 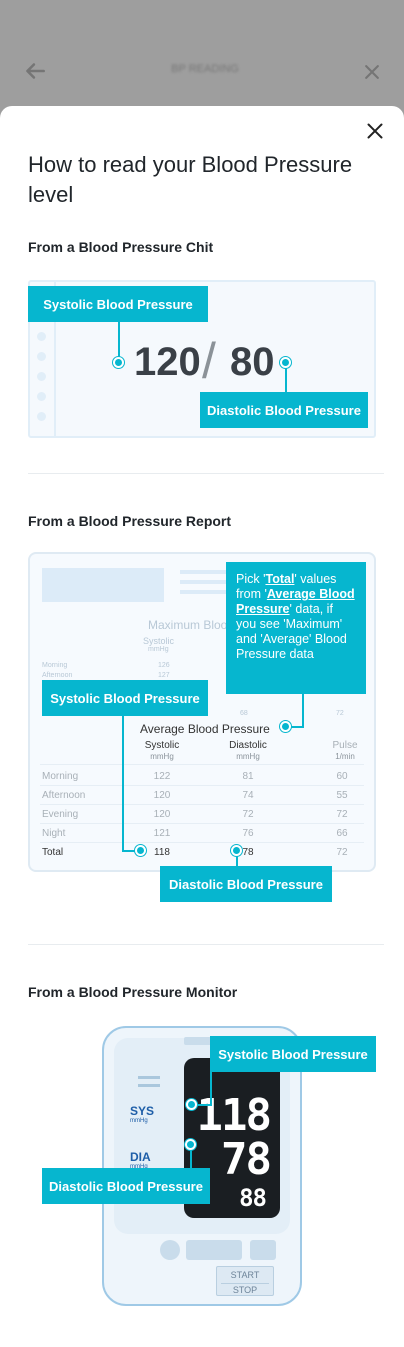 I want to click on chit-systolic-value: 120, so click(x=167, y=362).